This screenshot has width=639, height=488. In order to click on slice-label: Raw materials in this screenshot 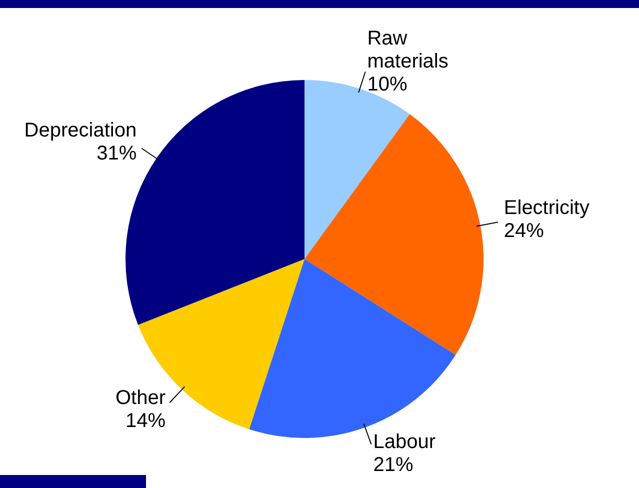, I will do `click(407, 50)`.